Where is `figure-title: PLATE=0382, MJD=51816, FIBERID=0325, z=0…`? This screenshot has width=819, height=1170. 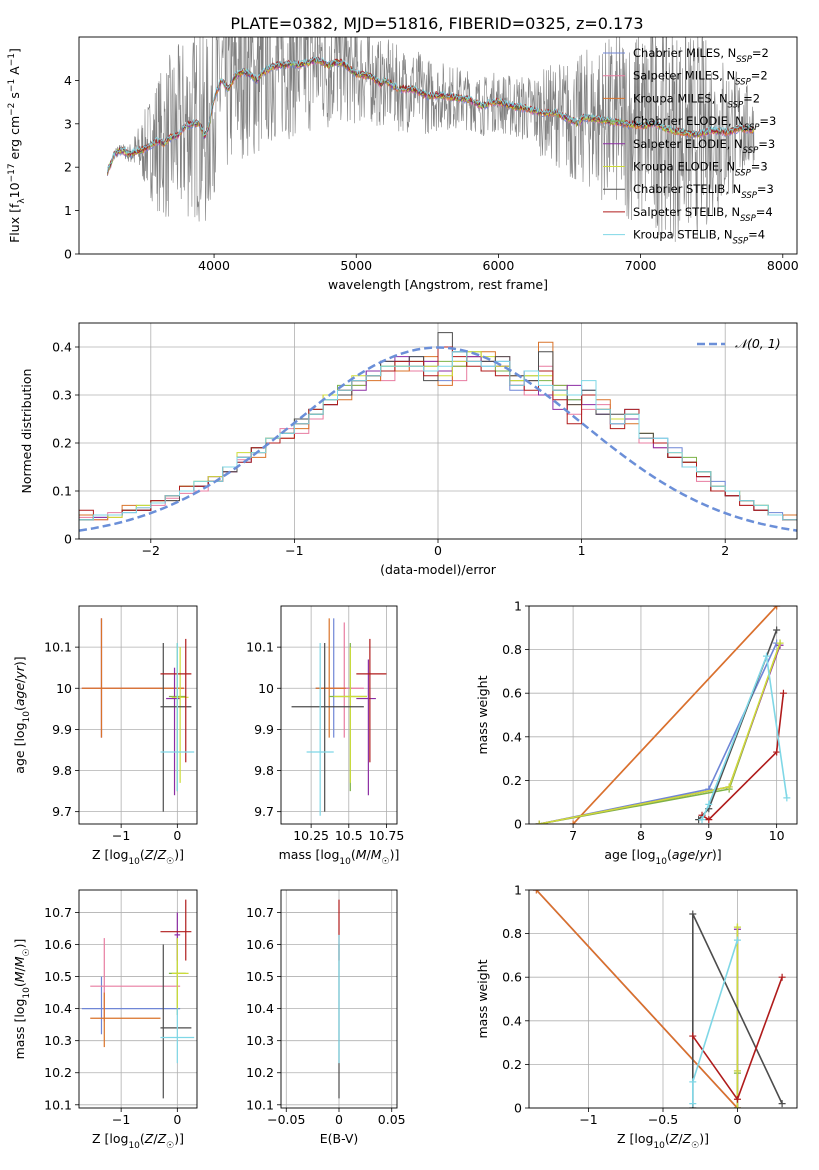
figure-title: PLATE=0382, MJD=51816, FIBERID=0325, z=0… is located at coordinates (436, 23).